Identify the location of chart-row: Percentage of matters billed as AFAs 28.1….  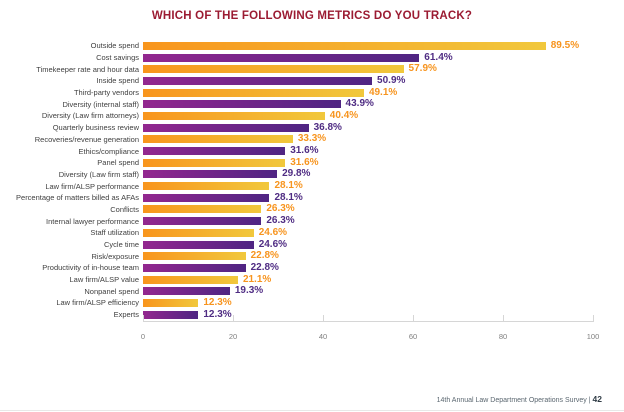
(312, 198).